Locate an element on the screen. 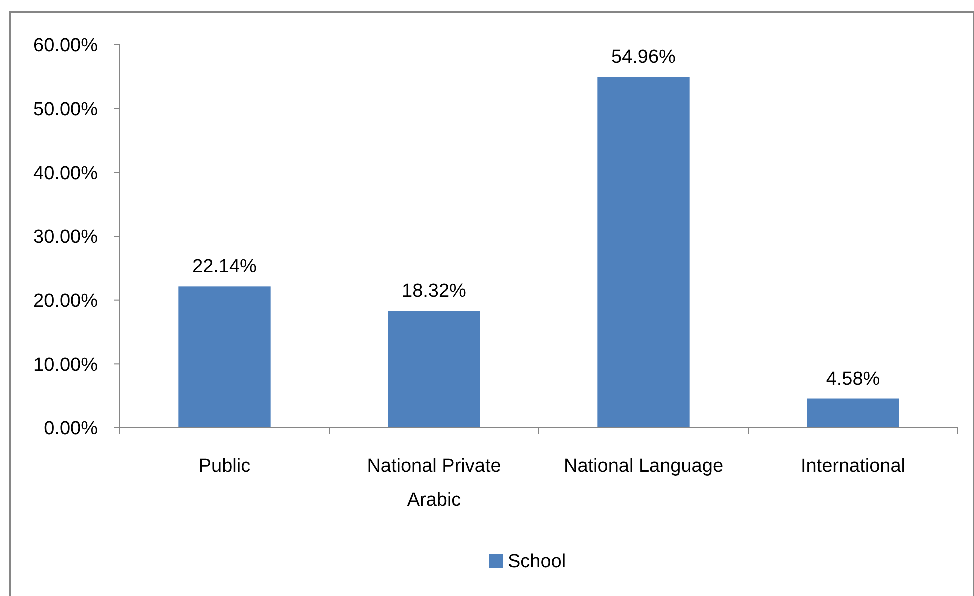 This screenshot has height=596, width=974. y-tick-label: 40.00% is located at coordinates (66, 173).